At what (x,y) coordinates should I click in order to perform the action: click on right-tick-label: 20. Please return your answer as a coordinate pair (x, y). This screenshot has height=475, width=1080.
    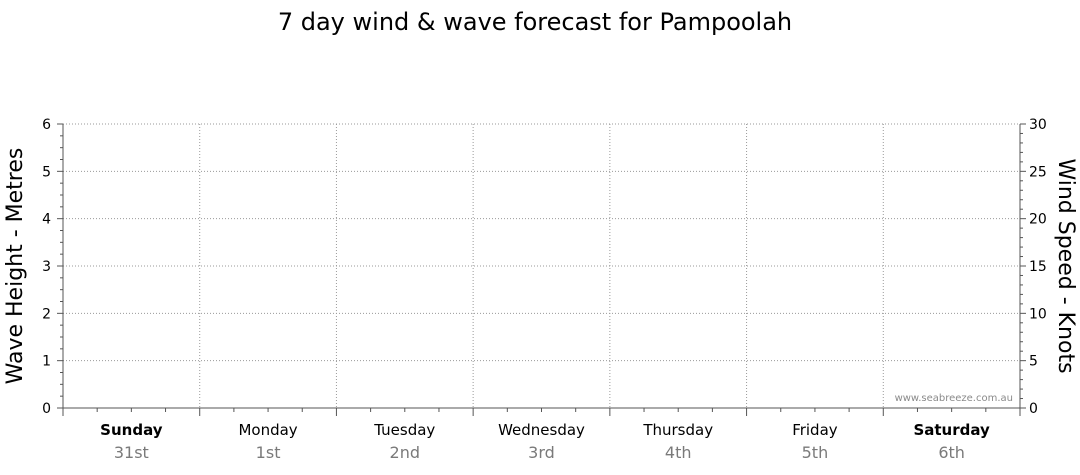
    Looking at the image, I should click on (1038, 220).